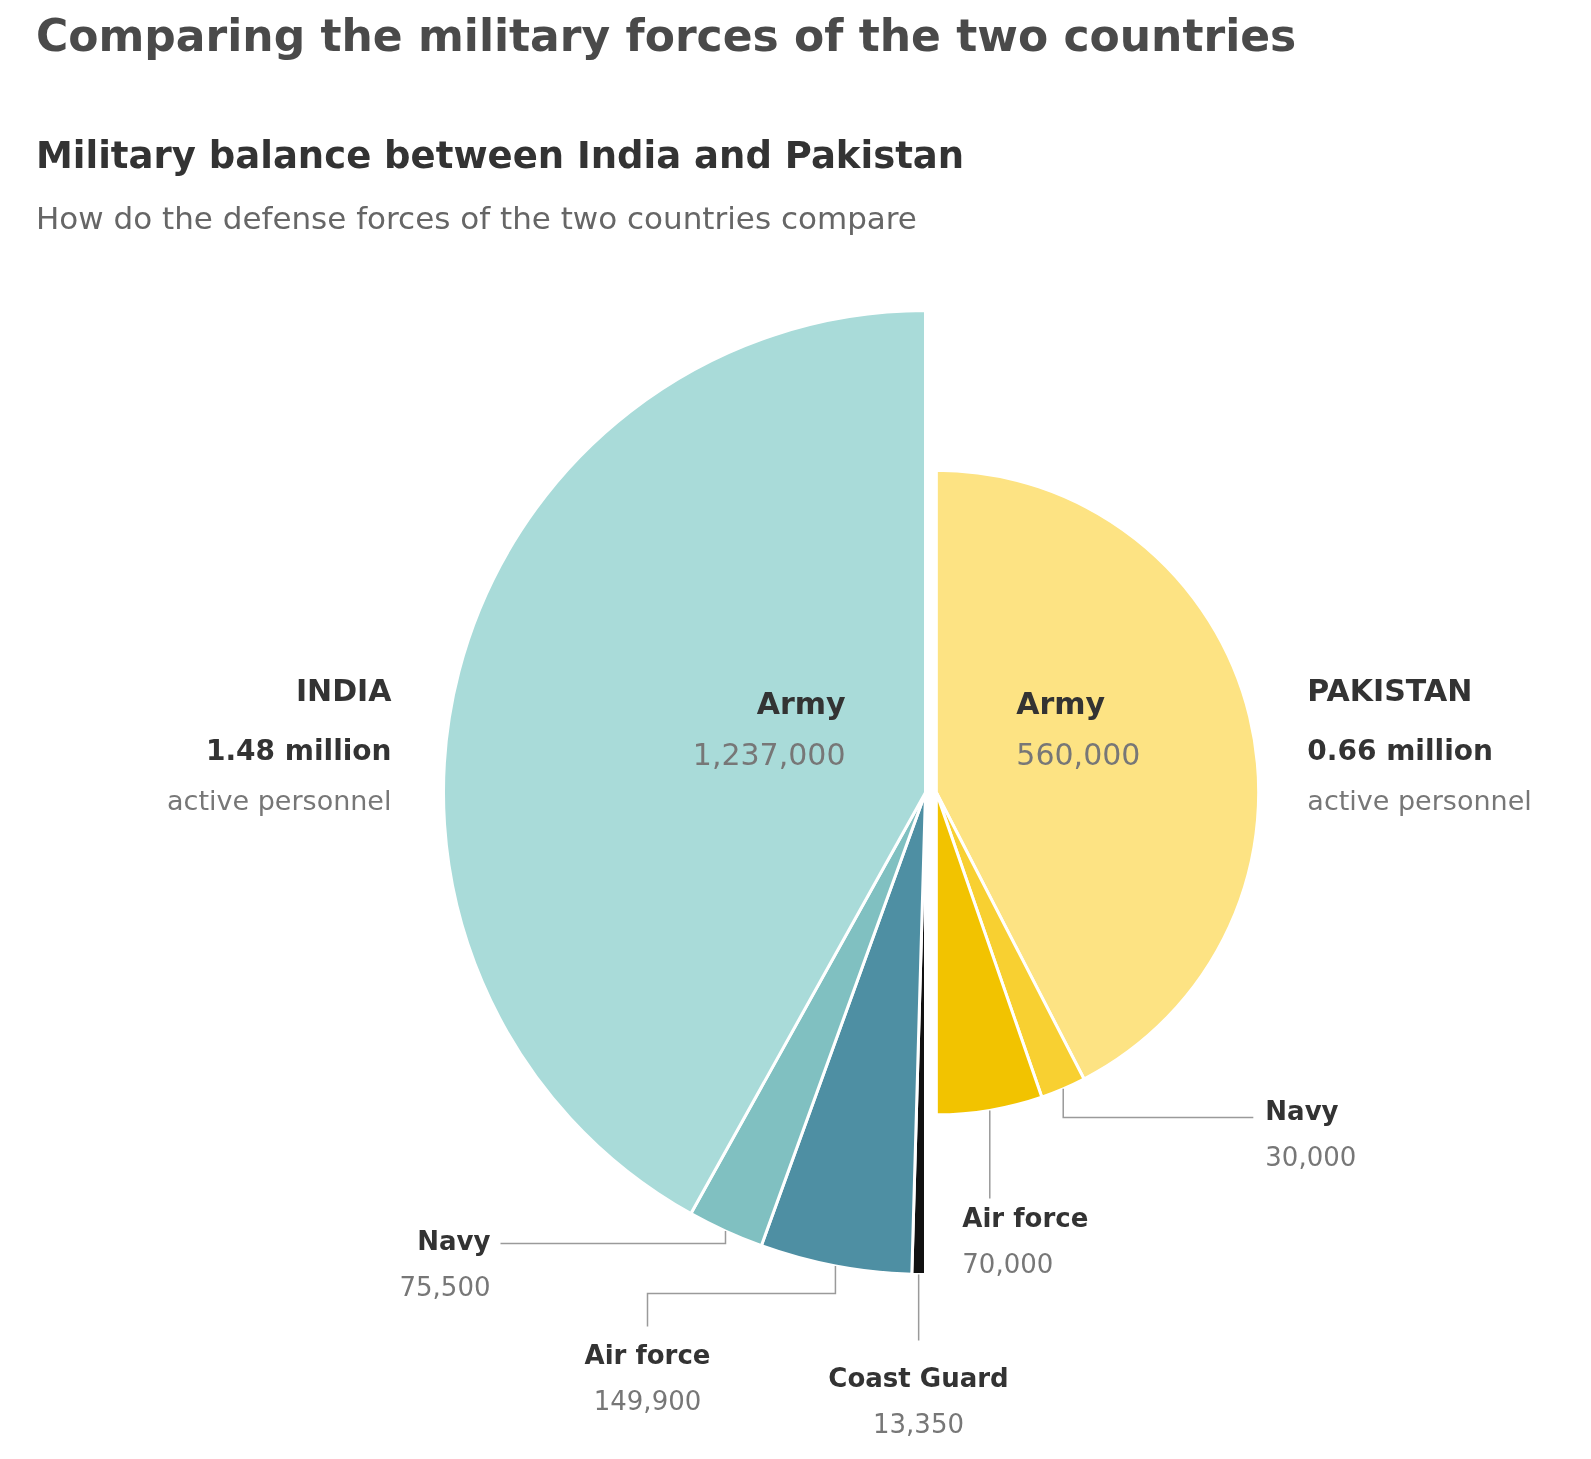  Describe the element at coordinates (1310, 1156) in the screenshot. I see `data-label: 30,000` at that location.